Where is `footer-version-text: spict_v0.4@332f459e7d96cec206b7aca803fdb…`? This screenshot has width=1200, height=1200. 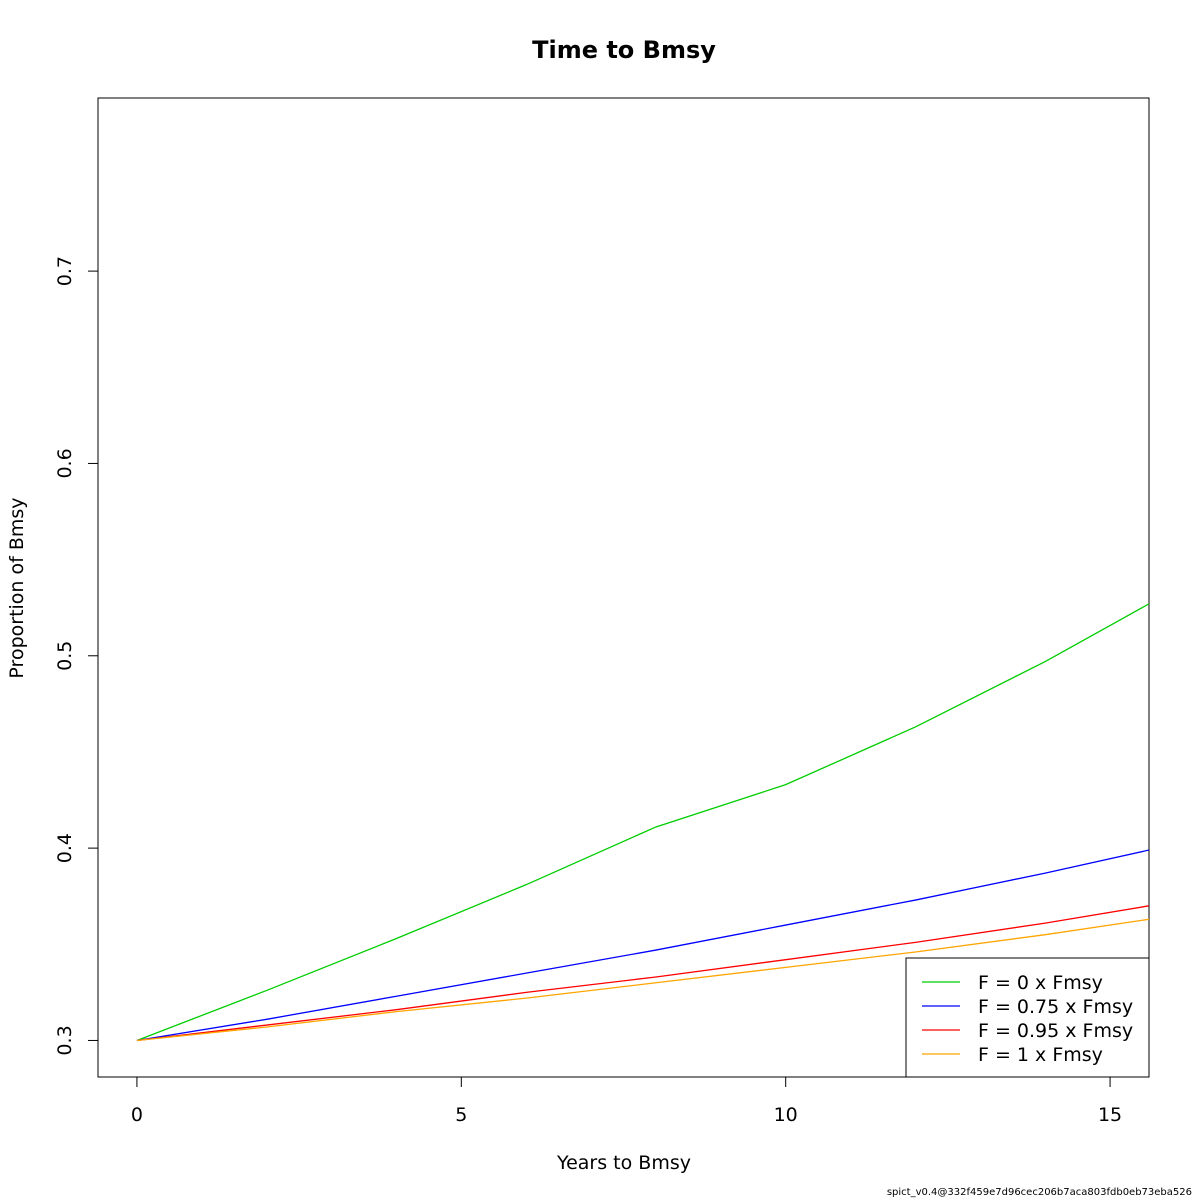
footer-version-text: spict_v0.4@332f459e7d96cec206b7aca803fdb… is located at coordinates (1039, 1192).